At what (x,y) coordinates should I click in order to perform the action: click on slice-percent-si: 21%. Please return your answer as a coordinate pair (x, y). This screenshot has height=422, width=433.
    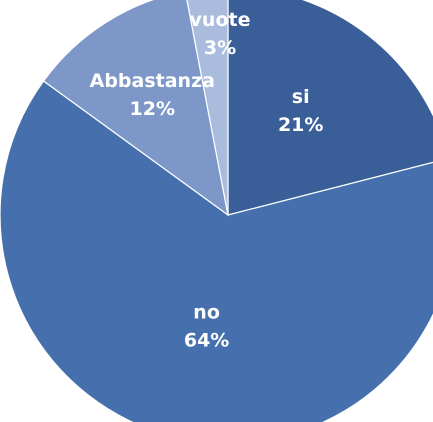
    Looking at the image, I should click on (300, 125).